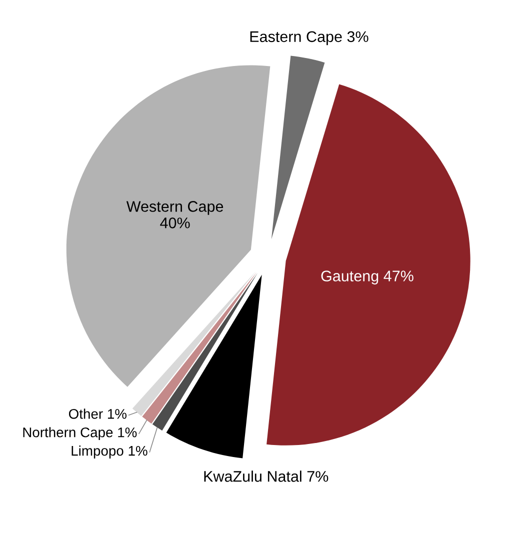  I want to click on slice-label: Limpopo 1%, so click(110, 452).